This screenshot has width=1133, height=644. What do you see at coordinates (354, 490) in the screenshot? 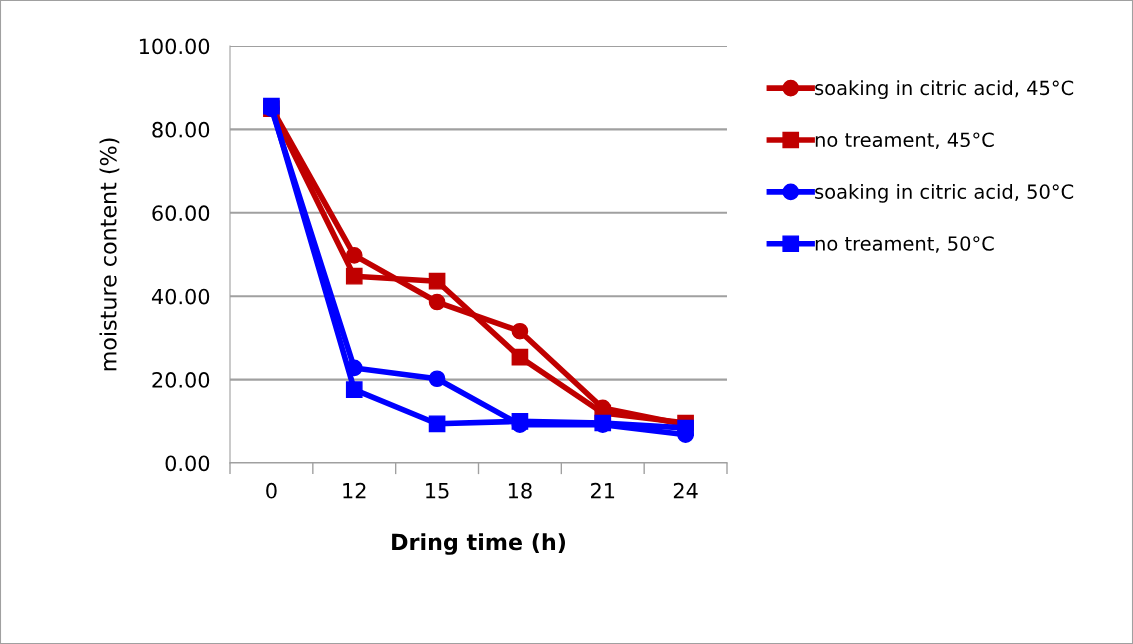
I see `x-tick-label: 12` at bounding box center [354, 490].